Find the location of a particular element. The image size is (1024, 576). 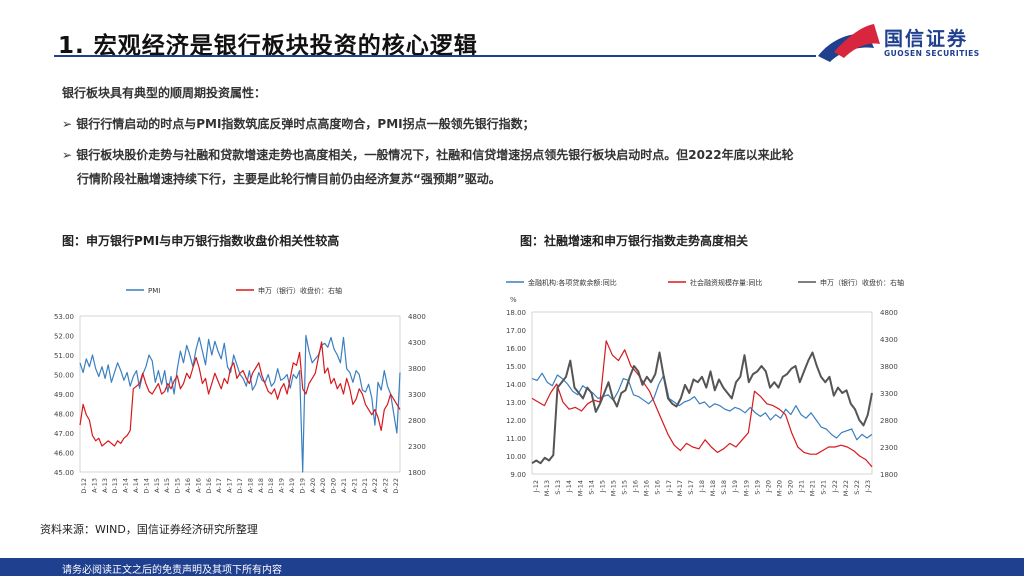

y-left-tick-label: 48.00 is located at coordinates (64, 415).